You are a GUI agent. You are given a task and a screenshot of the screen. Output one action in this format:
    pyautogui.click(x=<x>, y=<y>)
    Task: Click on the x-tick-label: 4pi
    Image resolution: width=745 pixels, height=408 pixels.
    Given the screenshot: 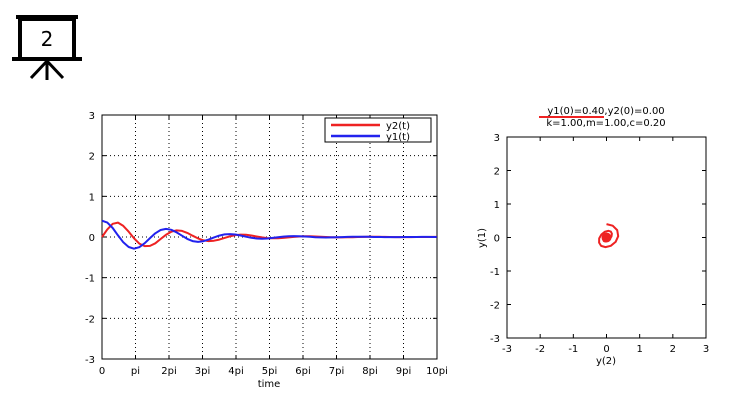 What is the action you would take?
    pyautogui.click(x=236, y=371)
    